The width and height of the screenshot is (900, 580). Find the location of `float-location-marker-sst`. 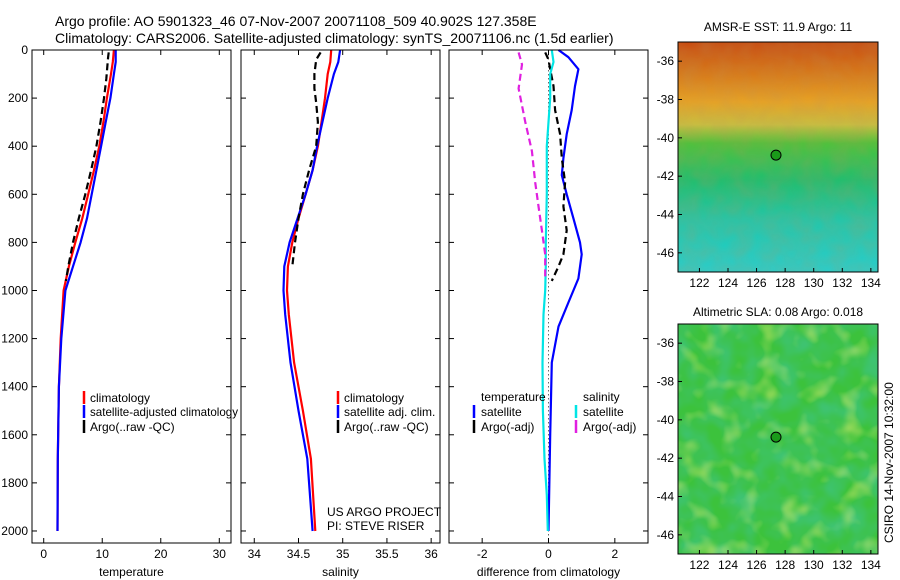

float-location-marker-sst is located at coordinates (776, 155).